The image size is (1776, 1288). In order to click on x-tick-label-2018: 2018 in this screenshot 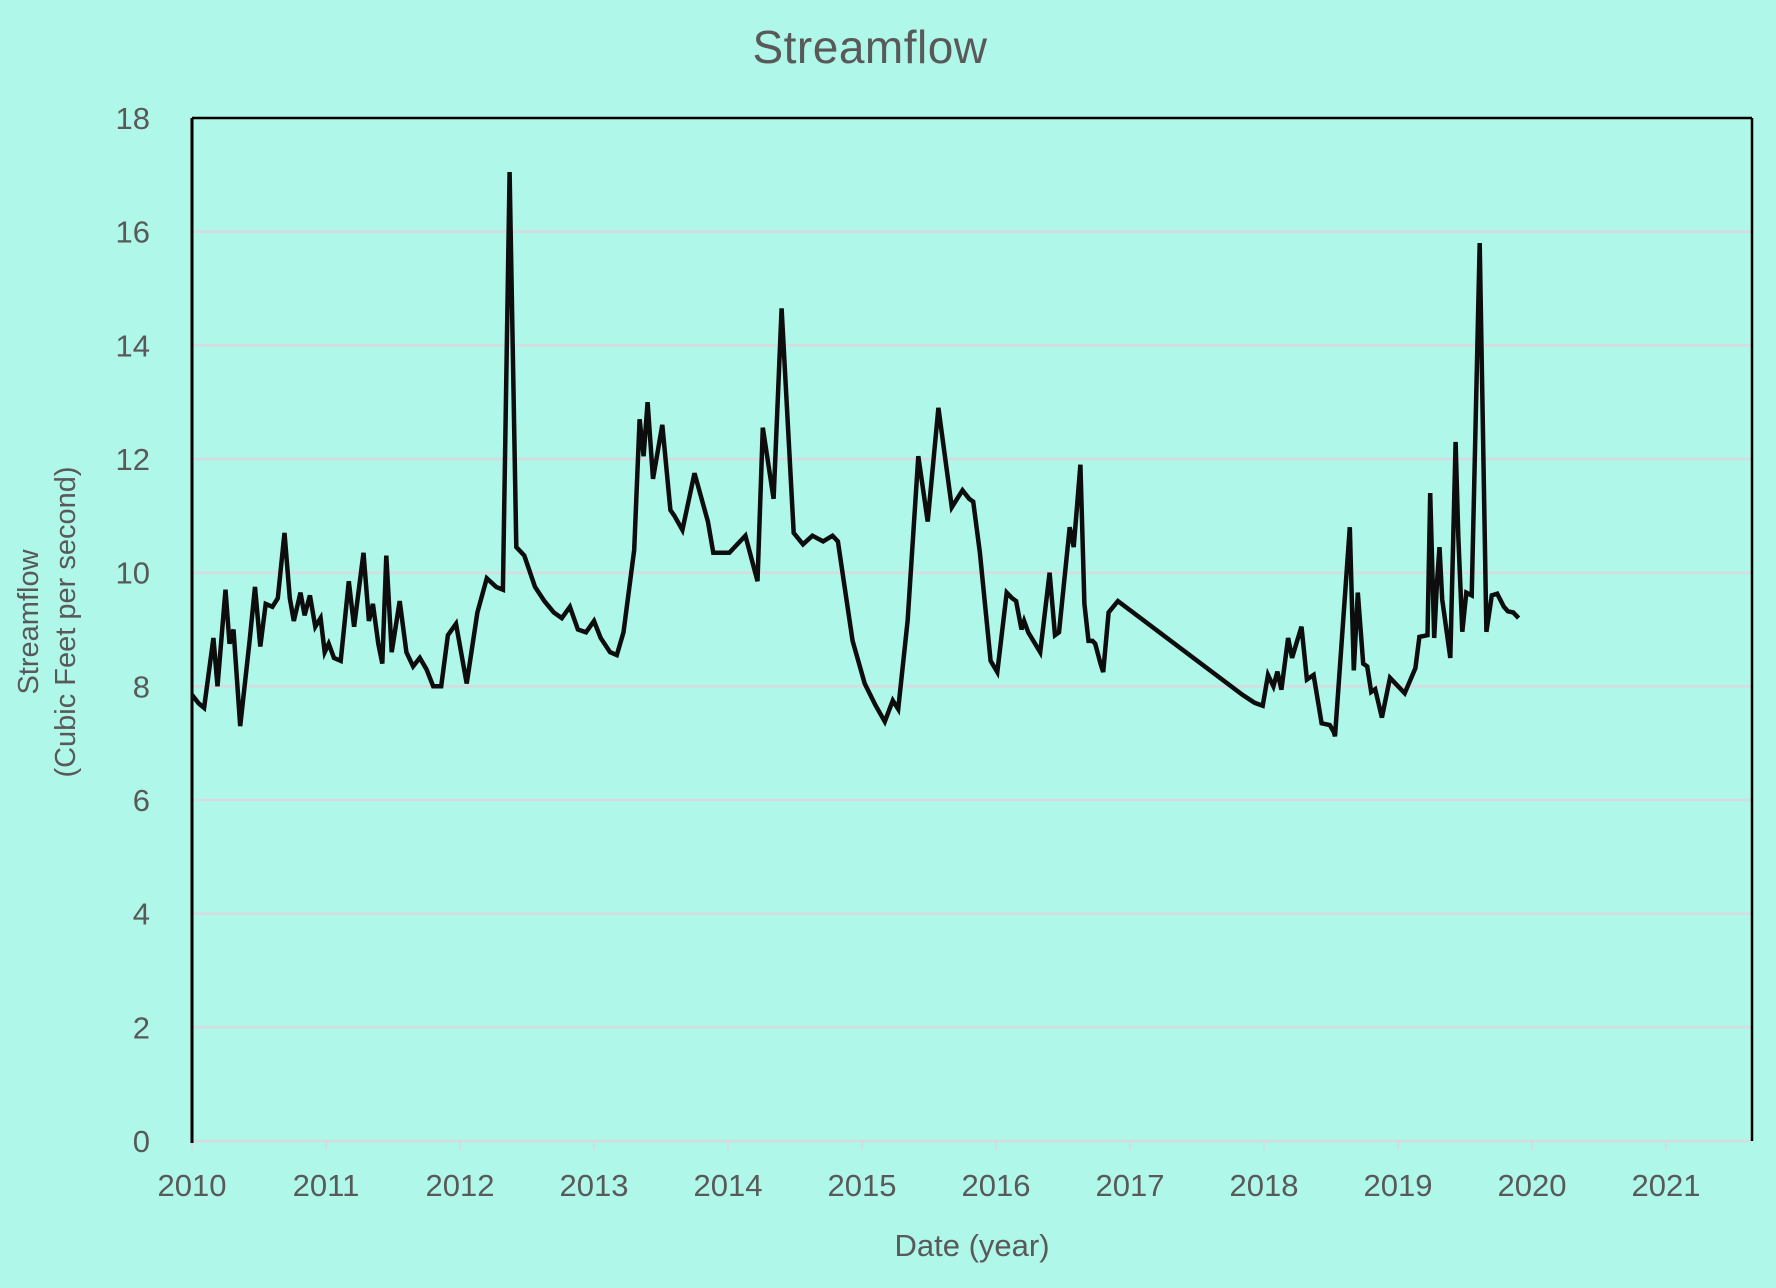, I will do `click(1264, 1185)`.